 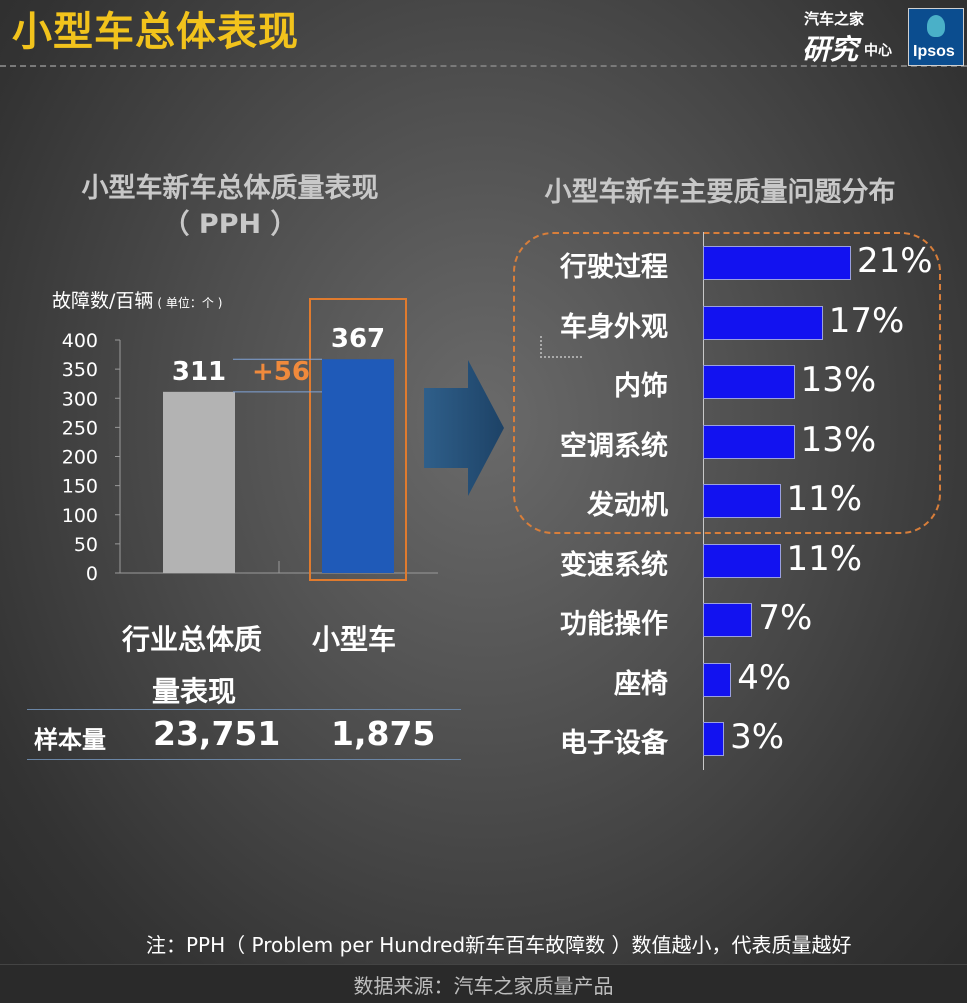 What do you see at coordinates (199, 372) in the screenshot?
I see `bar-value-label: 311` at bounding box center [199, 372].